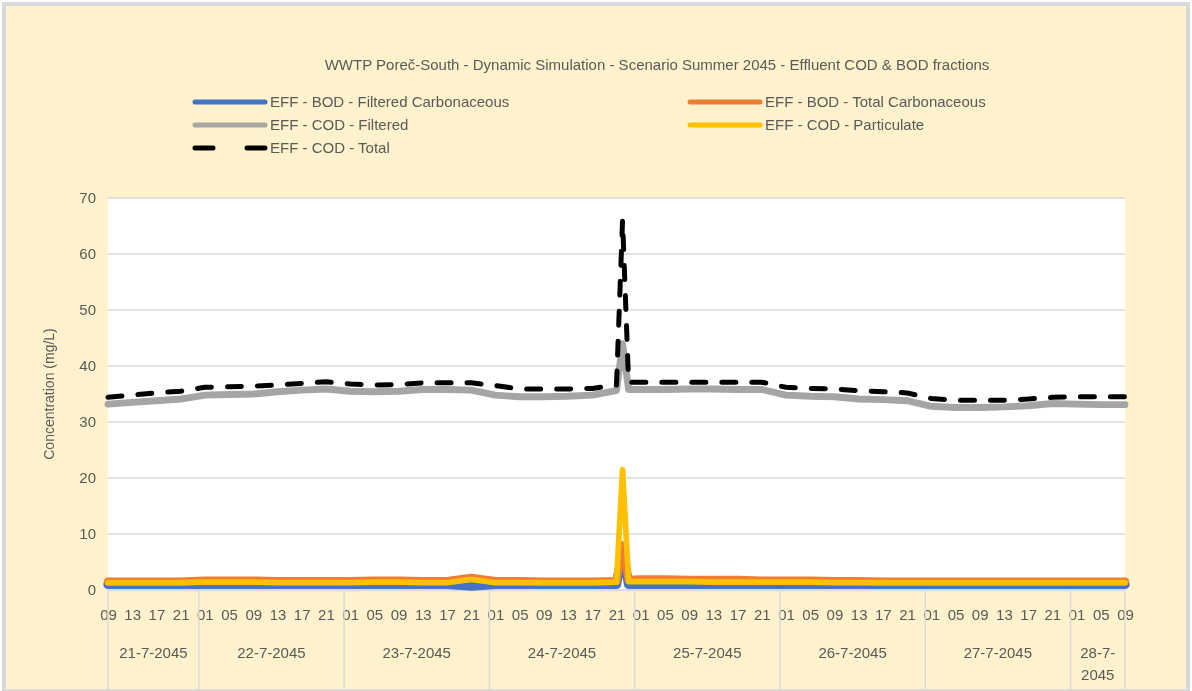 The height and width of the screenshot is (691, 1192). Describe the element at coordinates (845, 124) in the screenshot. I see `legend-label: EFF - COD - Particulate` at that location.